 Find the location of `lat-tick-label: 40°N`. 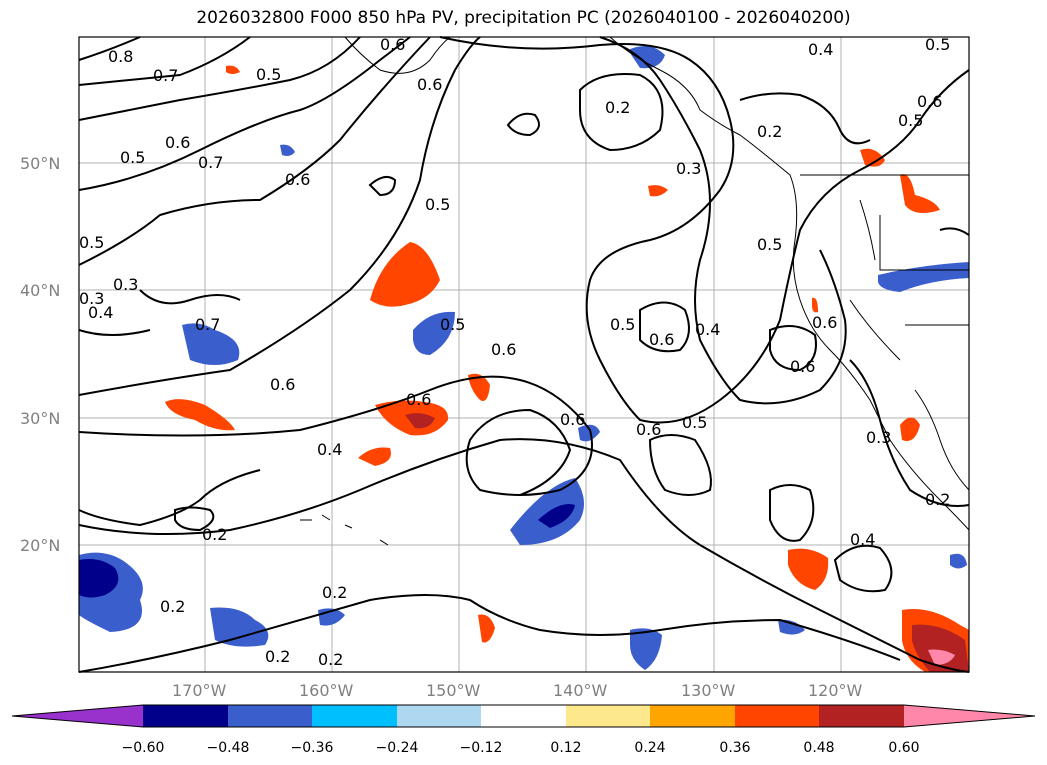

lat-tick-label: 40°N is located at coordinates (40, 290).